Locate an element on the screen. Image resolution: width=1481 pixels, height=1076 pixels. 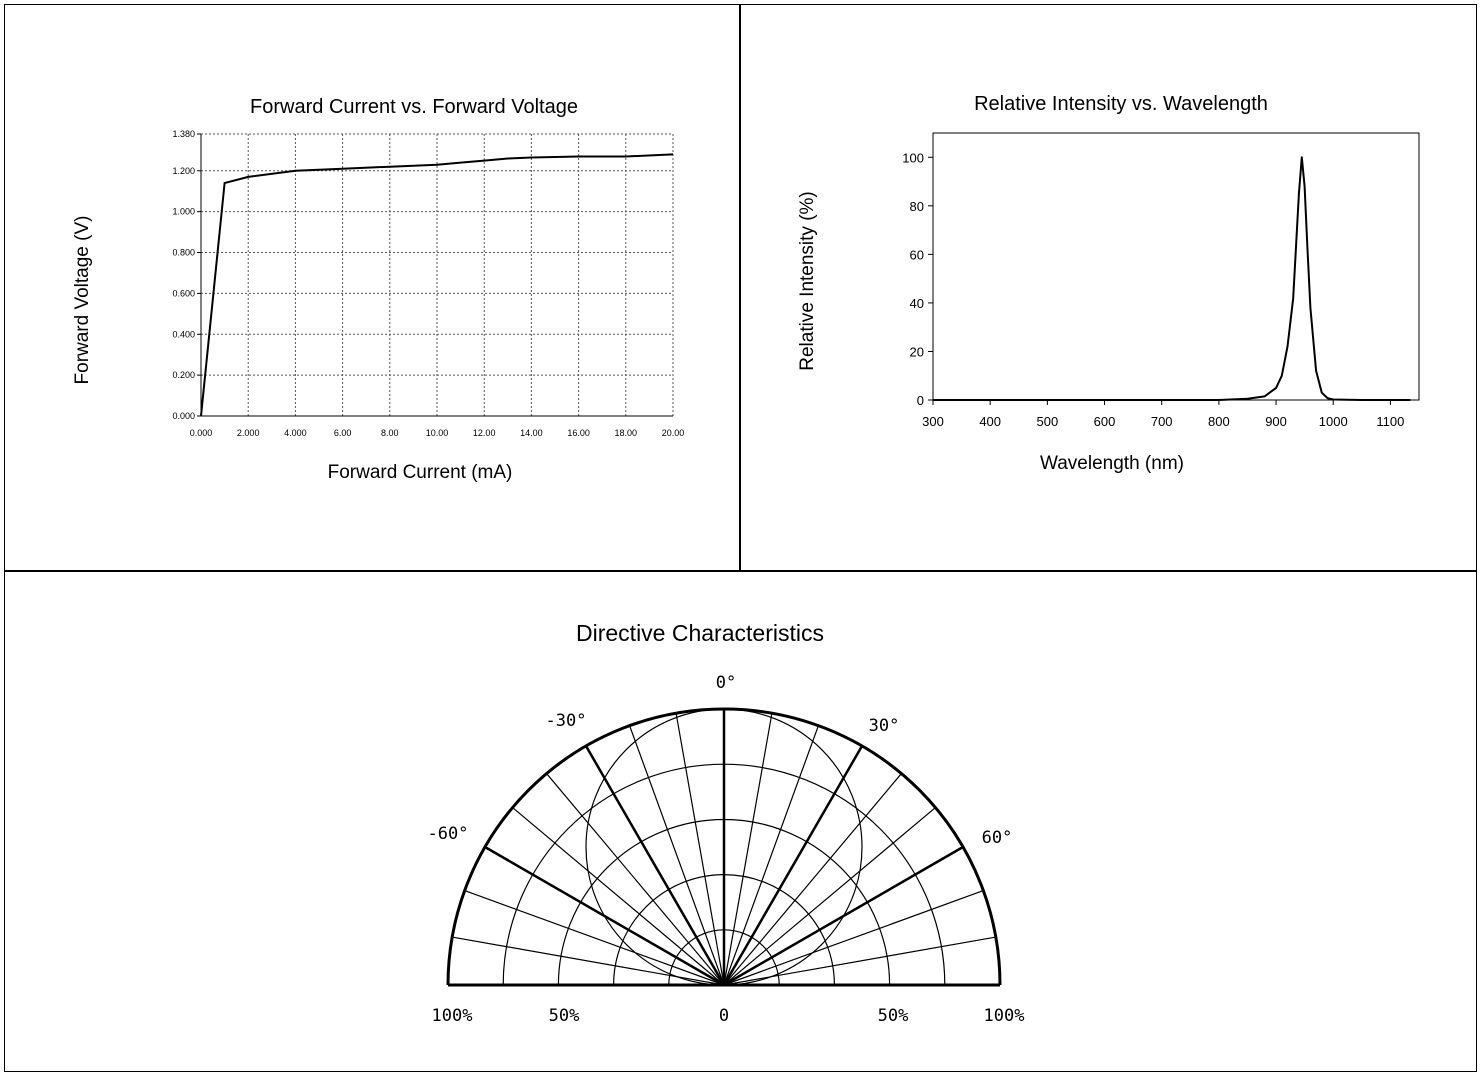
polar-lobe-right is located at coordinates (793, 847).